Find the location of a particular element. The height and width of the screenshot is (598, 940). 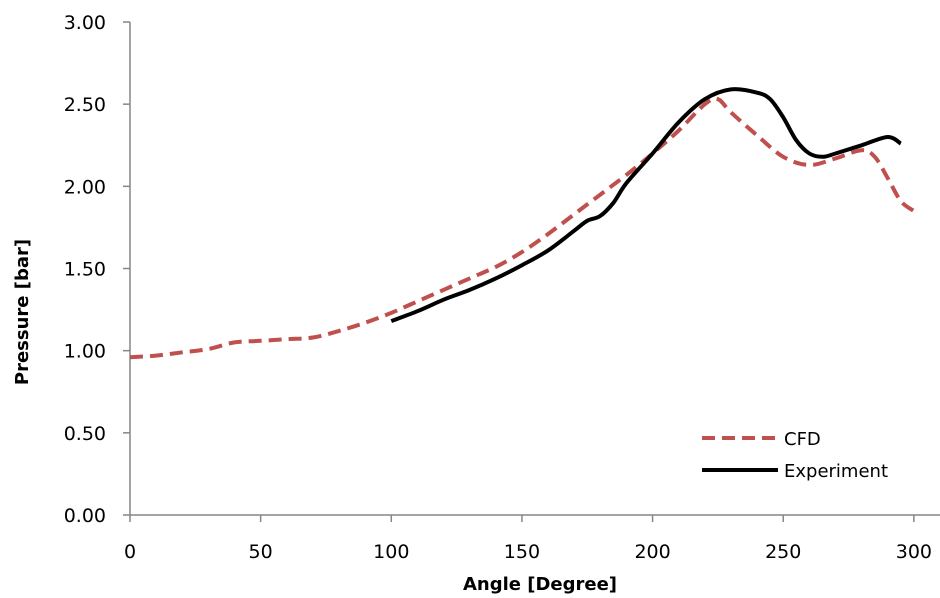

y-tick-label: 2.50 is located at coordinates (85, 105).